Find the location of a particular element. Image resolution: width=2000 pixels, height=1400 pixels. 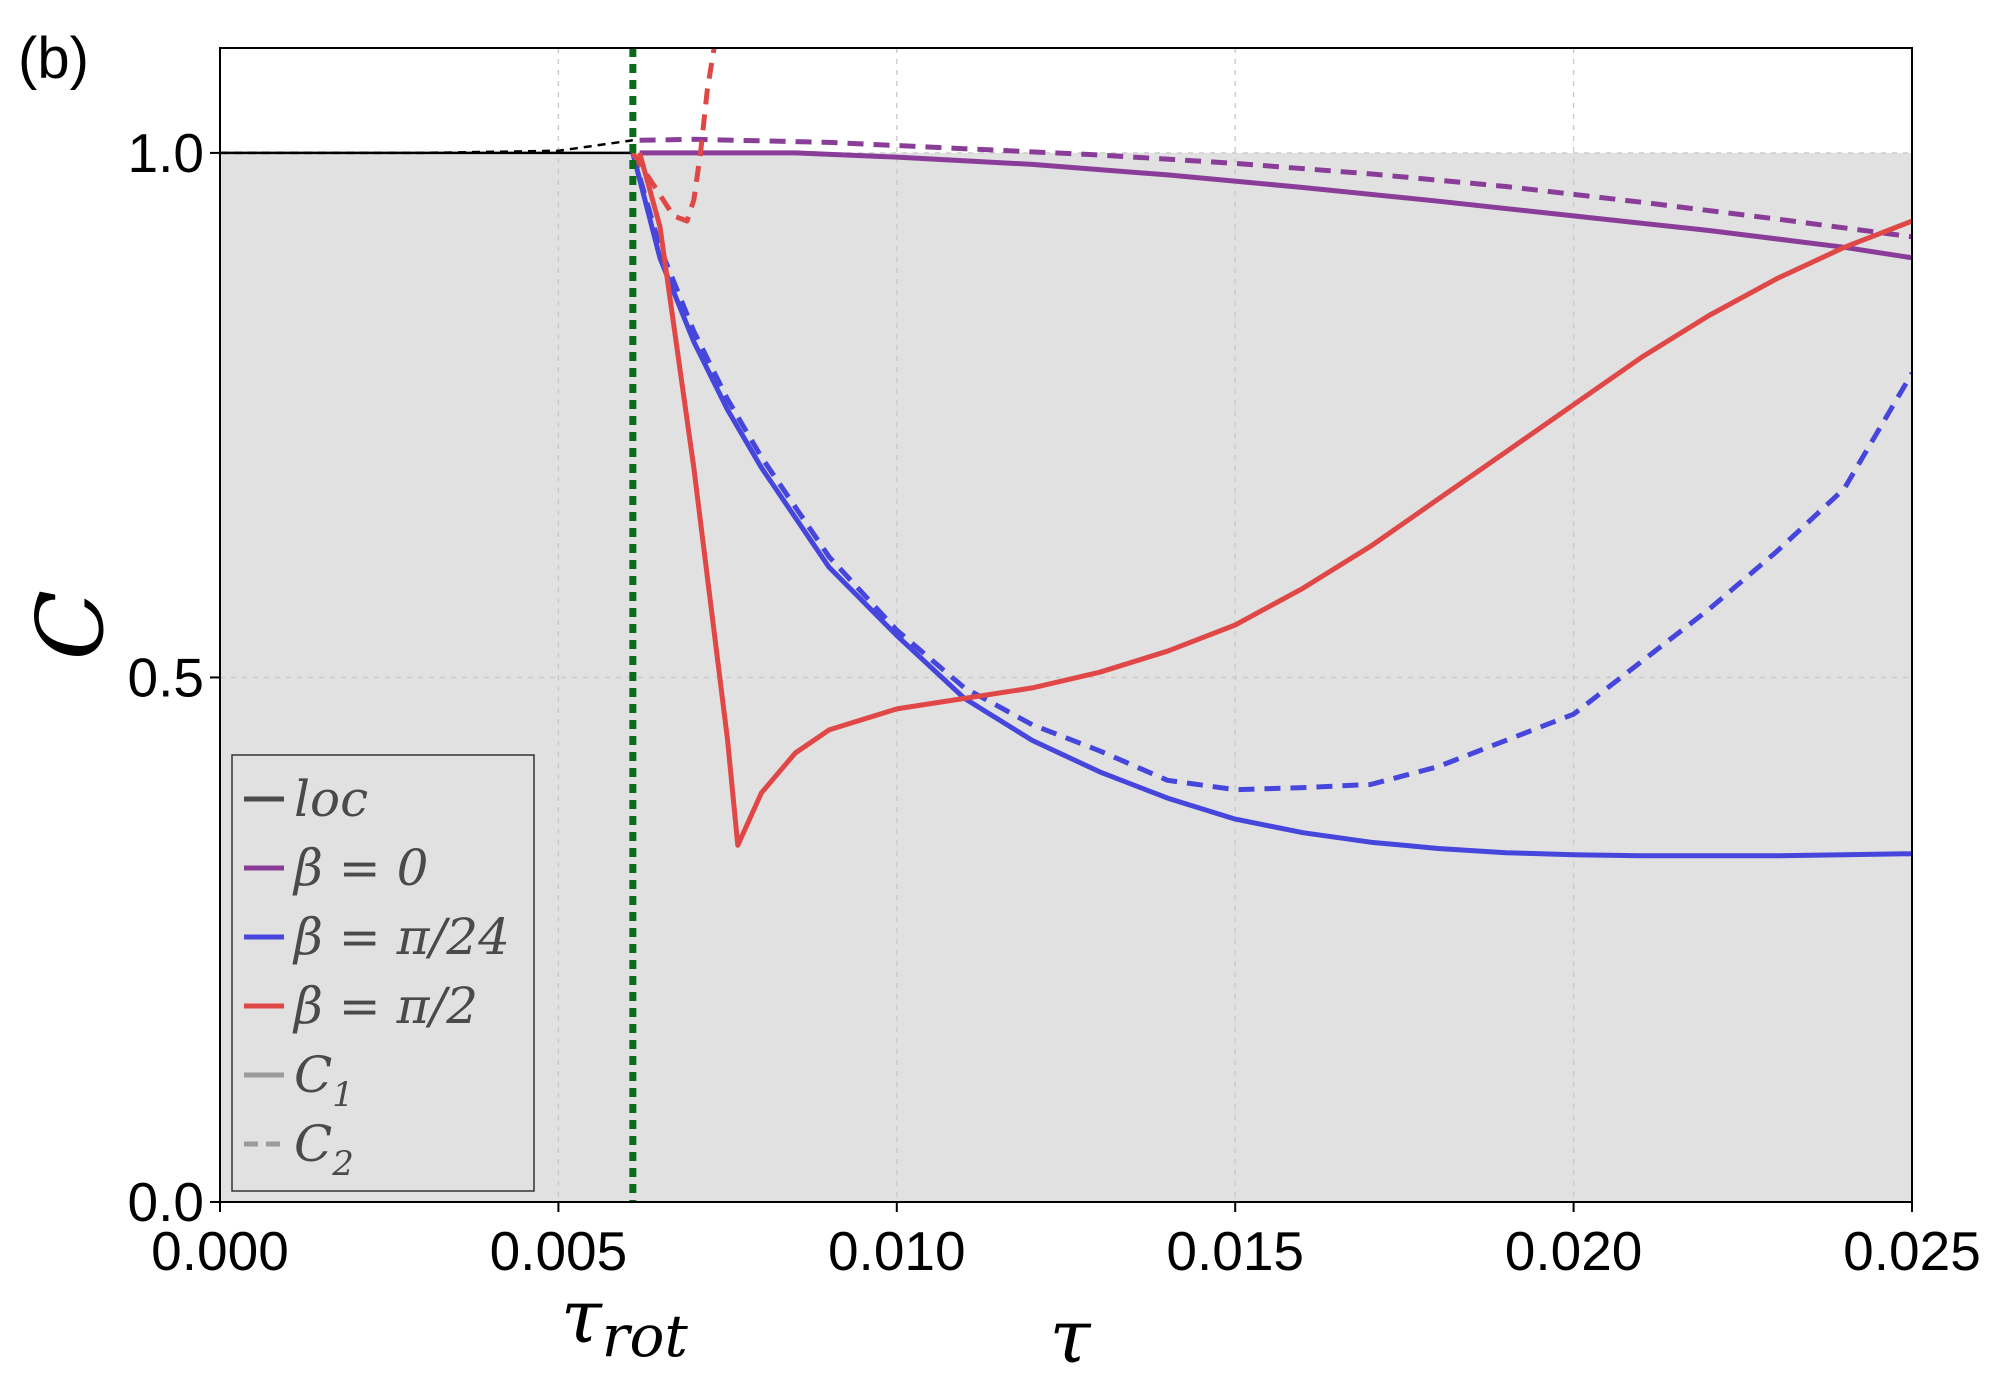

x-axis-label: τ is located at coordinates (1071, 1337).